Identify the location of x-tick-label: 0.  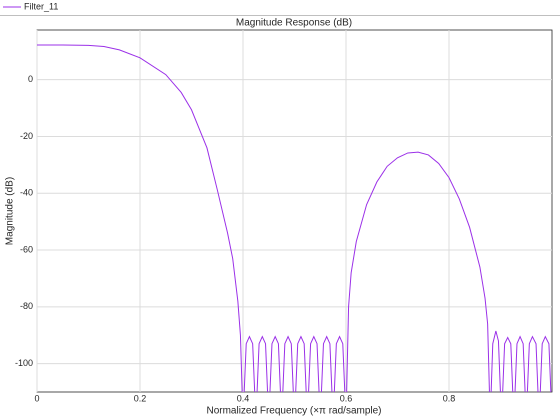
(36, 398).